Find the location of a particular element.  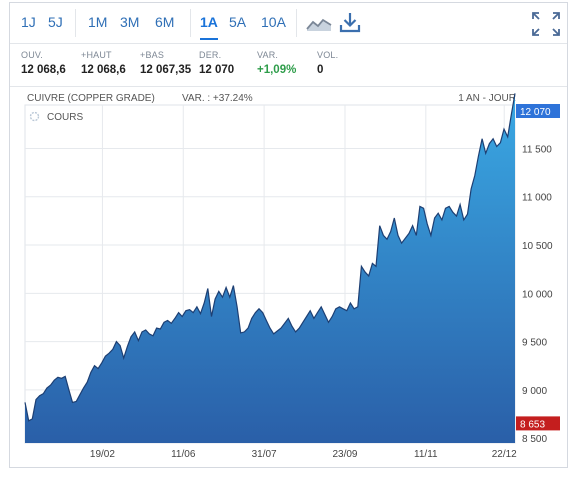

y-tick-label: 10 000 is located at coordinates (537, 294).